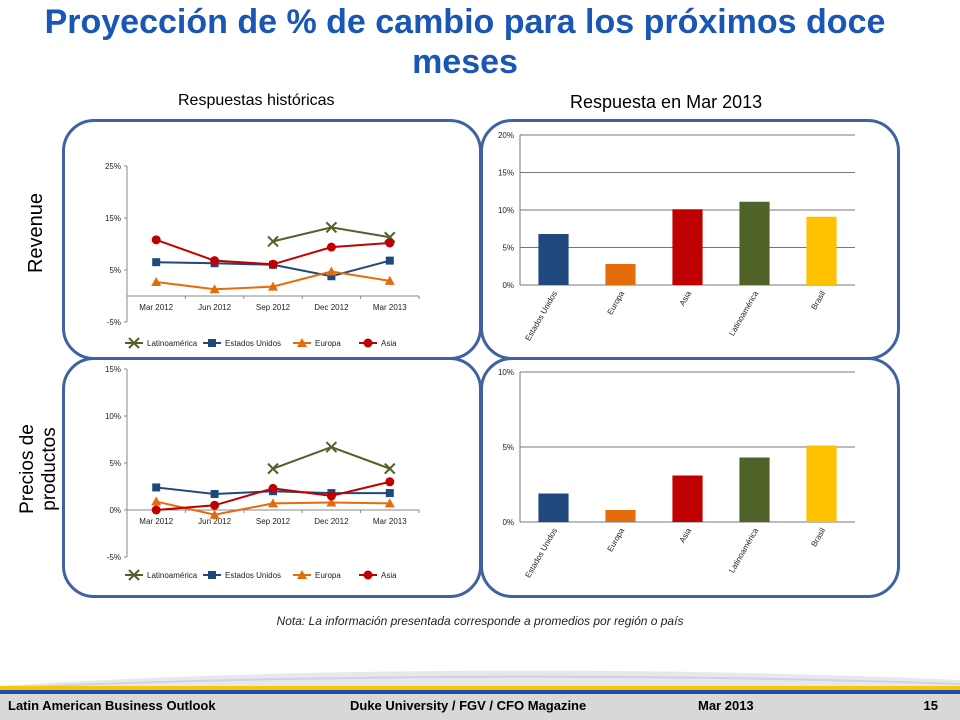  Describe the element at coordinates (36, 233) in the screenshot. I see `row-label-revenue: Revenue` at that location.